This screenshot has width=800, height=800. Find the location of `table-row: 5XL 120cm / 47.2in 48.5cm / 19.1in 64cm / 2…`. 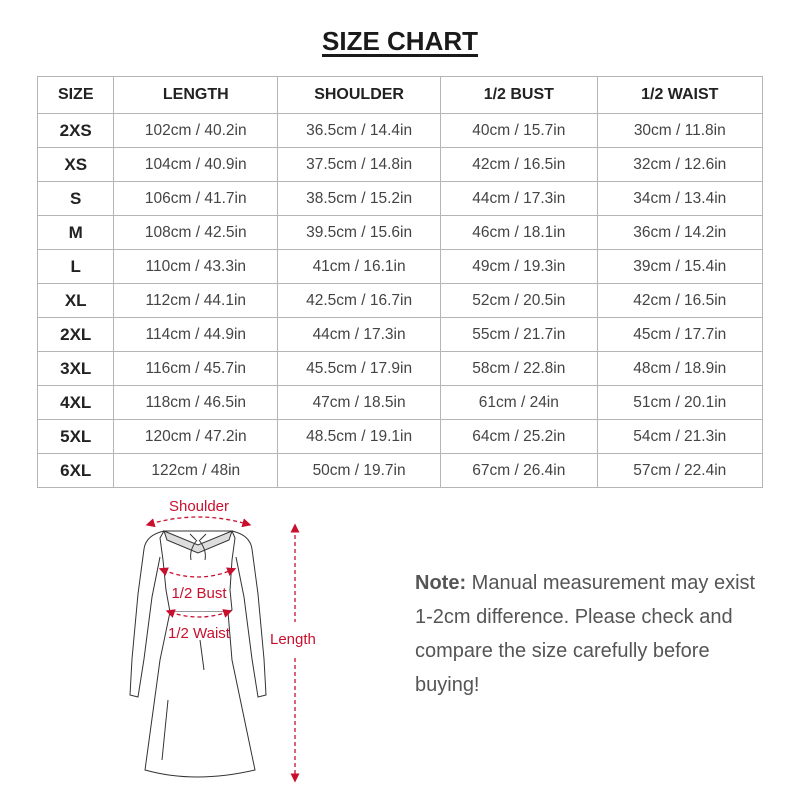

table-row: 5XL 120cm / 47.2in 48.5cm / 19.1in 64cm / 2… is located at coordinates (400, 436).